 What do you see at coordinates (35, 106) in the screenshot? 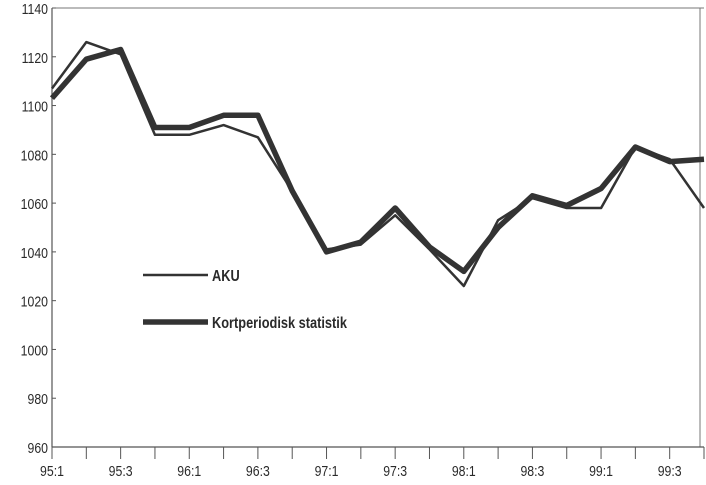
I see `y-tick-label: 1100` at bounding box center [35, 106].